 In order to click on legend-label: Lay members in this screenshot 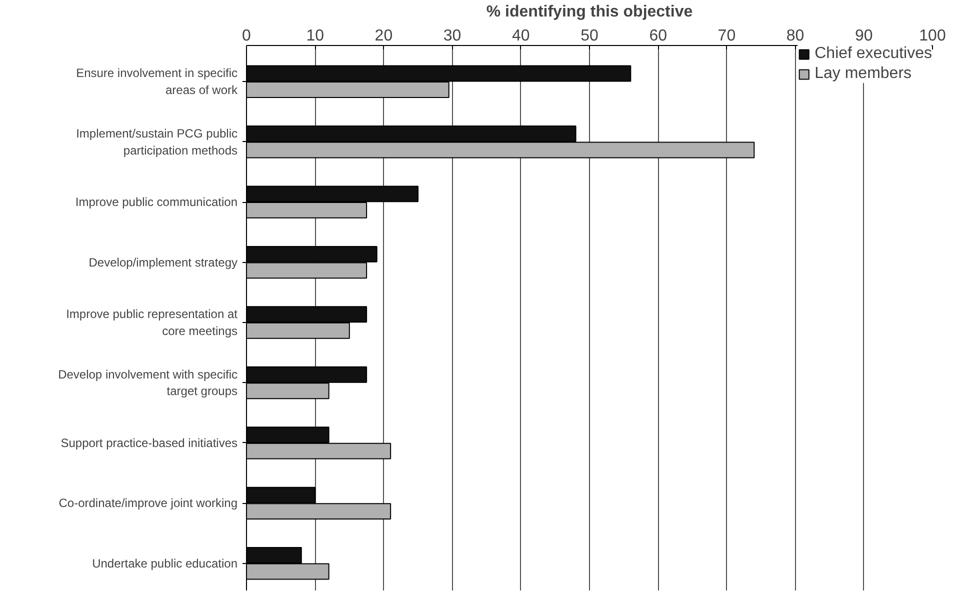, I will do `click(863, 74)`.